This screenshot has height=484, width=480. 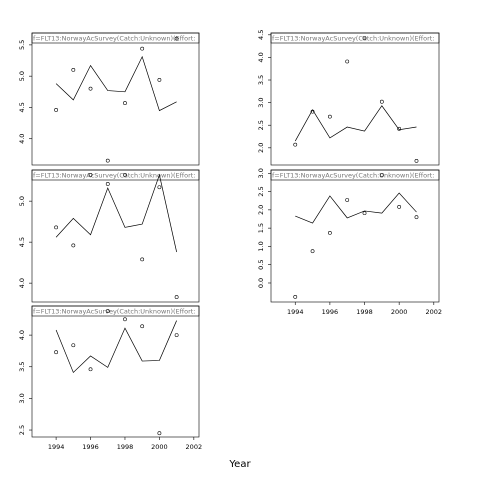 I want to click on x-axis-label: Year, so click(x=239, y=464).